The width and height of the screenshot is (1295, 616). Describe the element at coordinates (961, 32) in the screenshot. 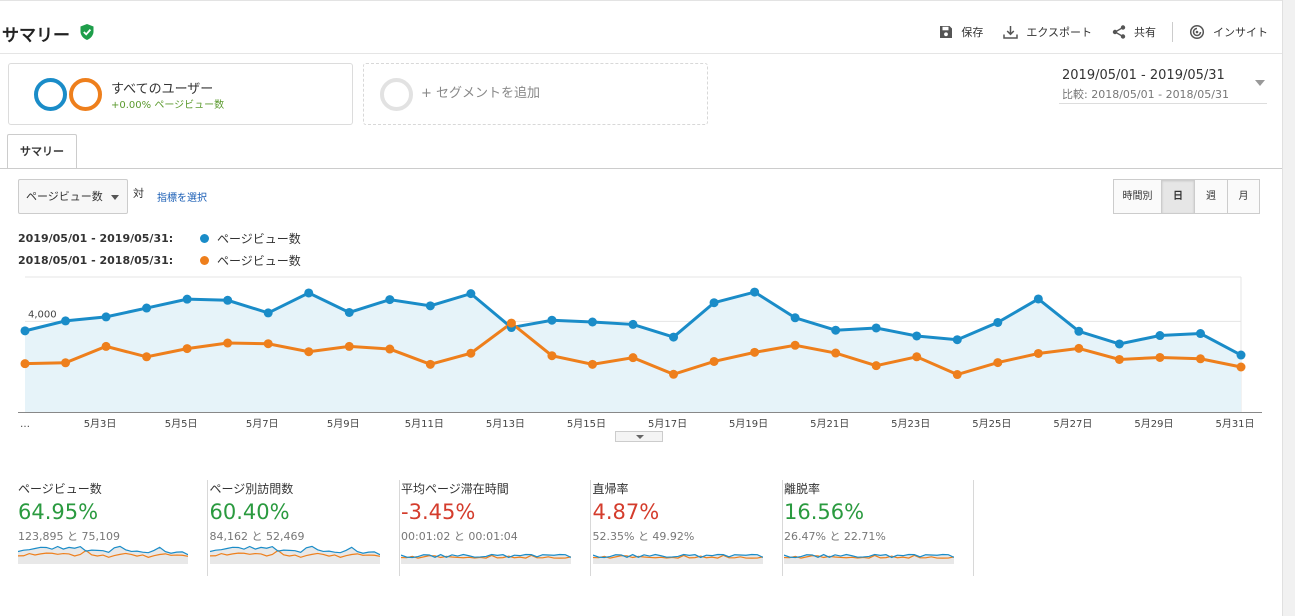

I see `save-button: 保存` at that location.